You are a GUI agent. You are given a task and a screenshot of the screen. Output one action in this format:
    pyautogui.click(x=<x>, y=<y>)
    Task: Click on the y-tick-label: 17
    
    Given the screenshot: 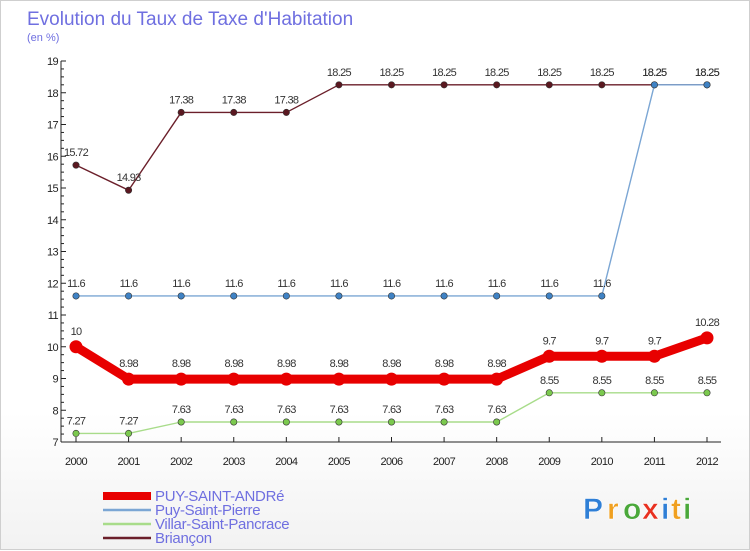 What is the action you would take?
    pyautogui.click(x=53, y=126)
    